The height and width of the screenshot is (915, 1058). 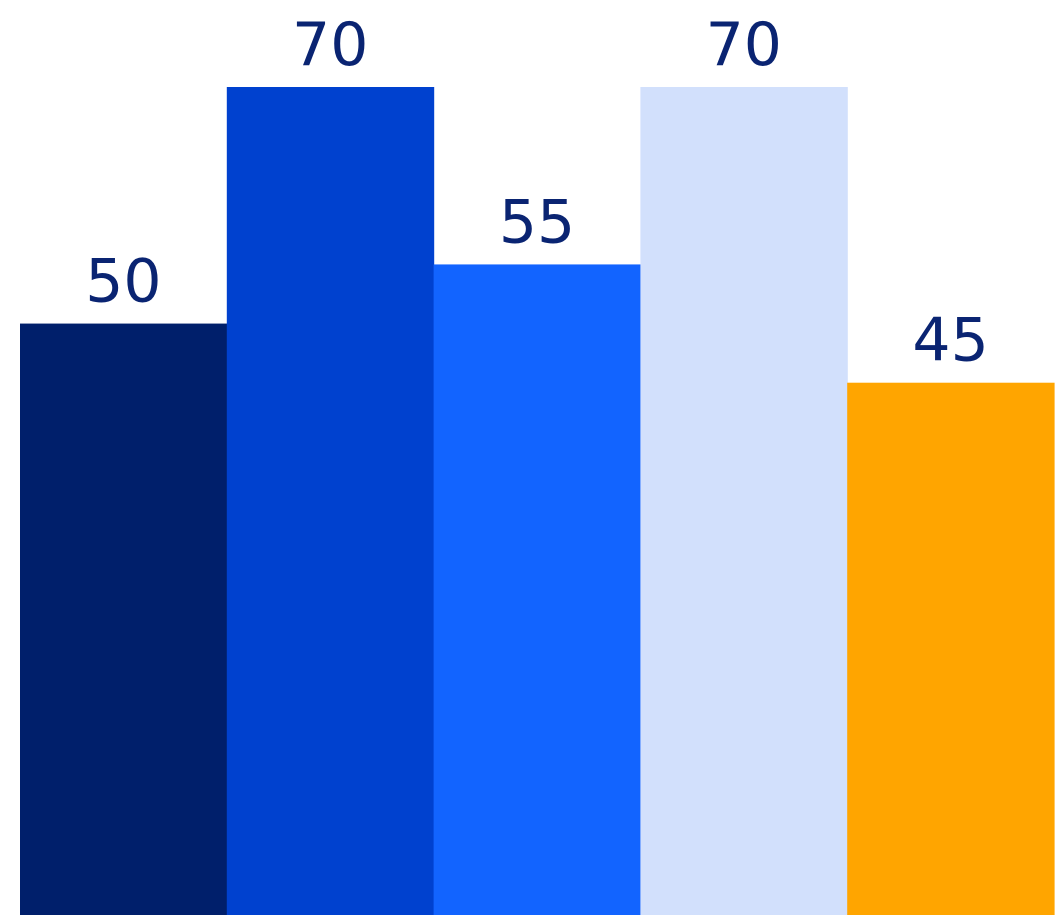 I want to click on data-label-4: 70, so click(x=744, y=45).